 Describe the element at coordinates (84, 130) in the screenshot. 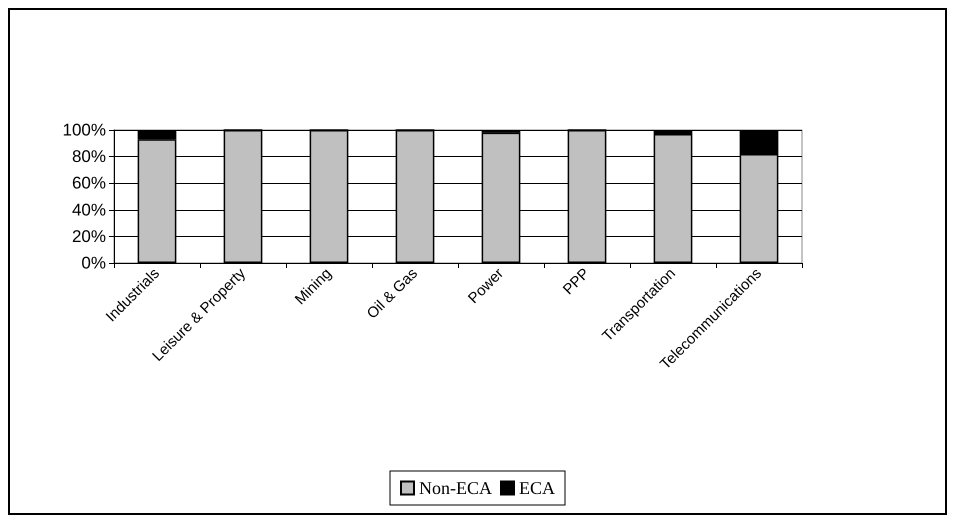

I see `y-tick-label: 100%` at that location.